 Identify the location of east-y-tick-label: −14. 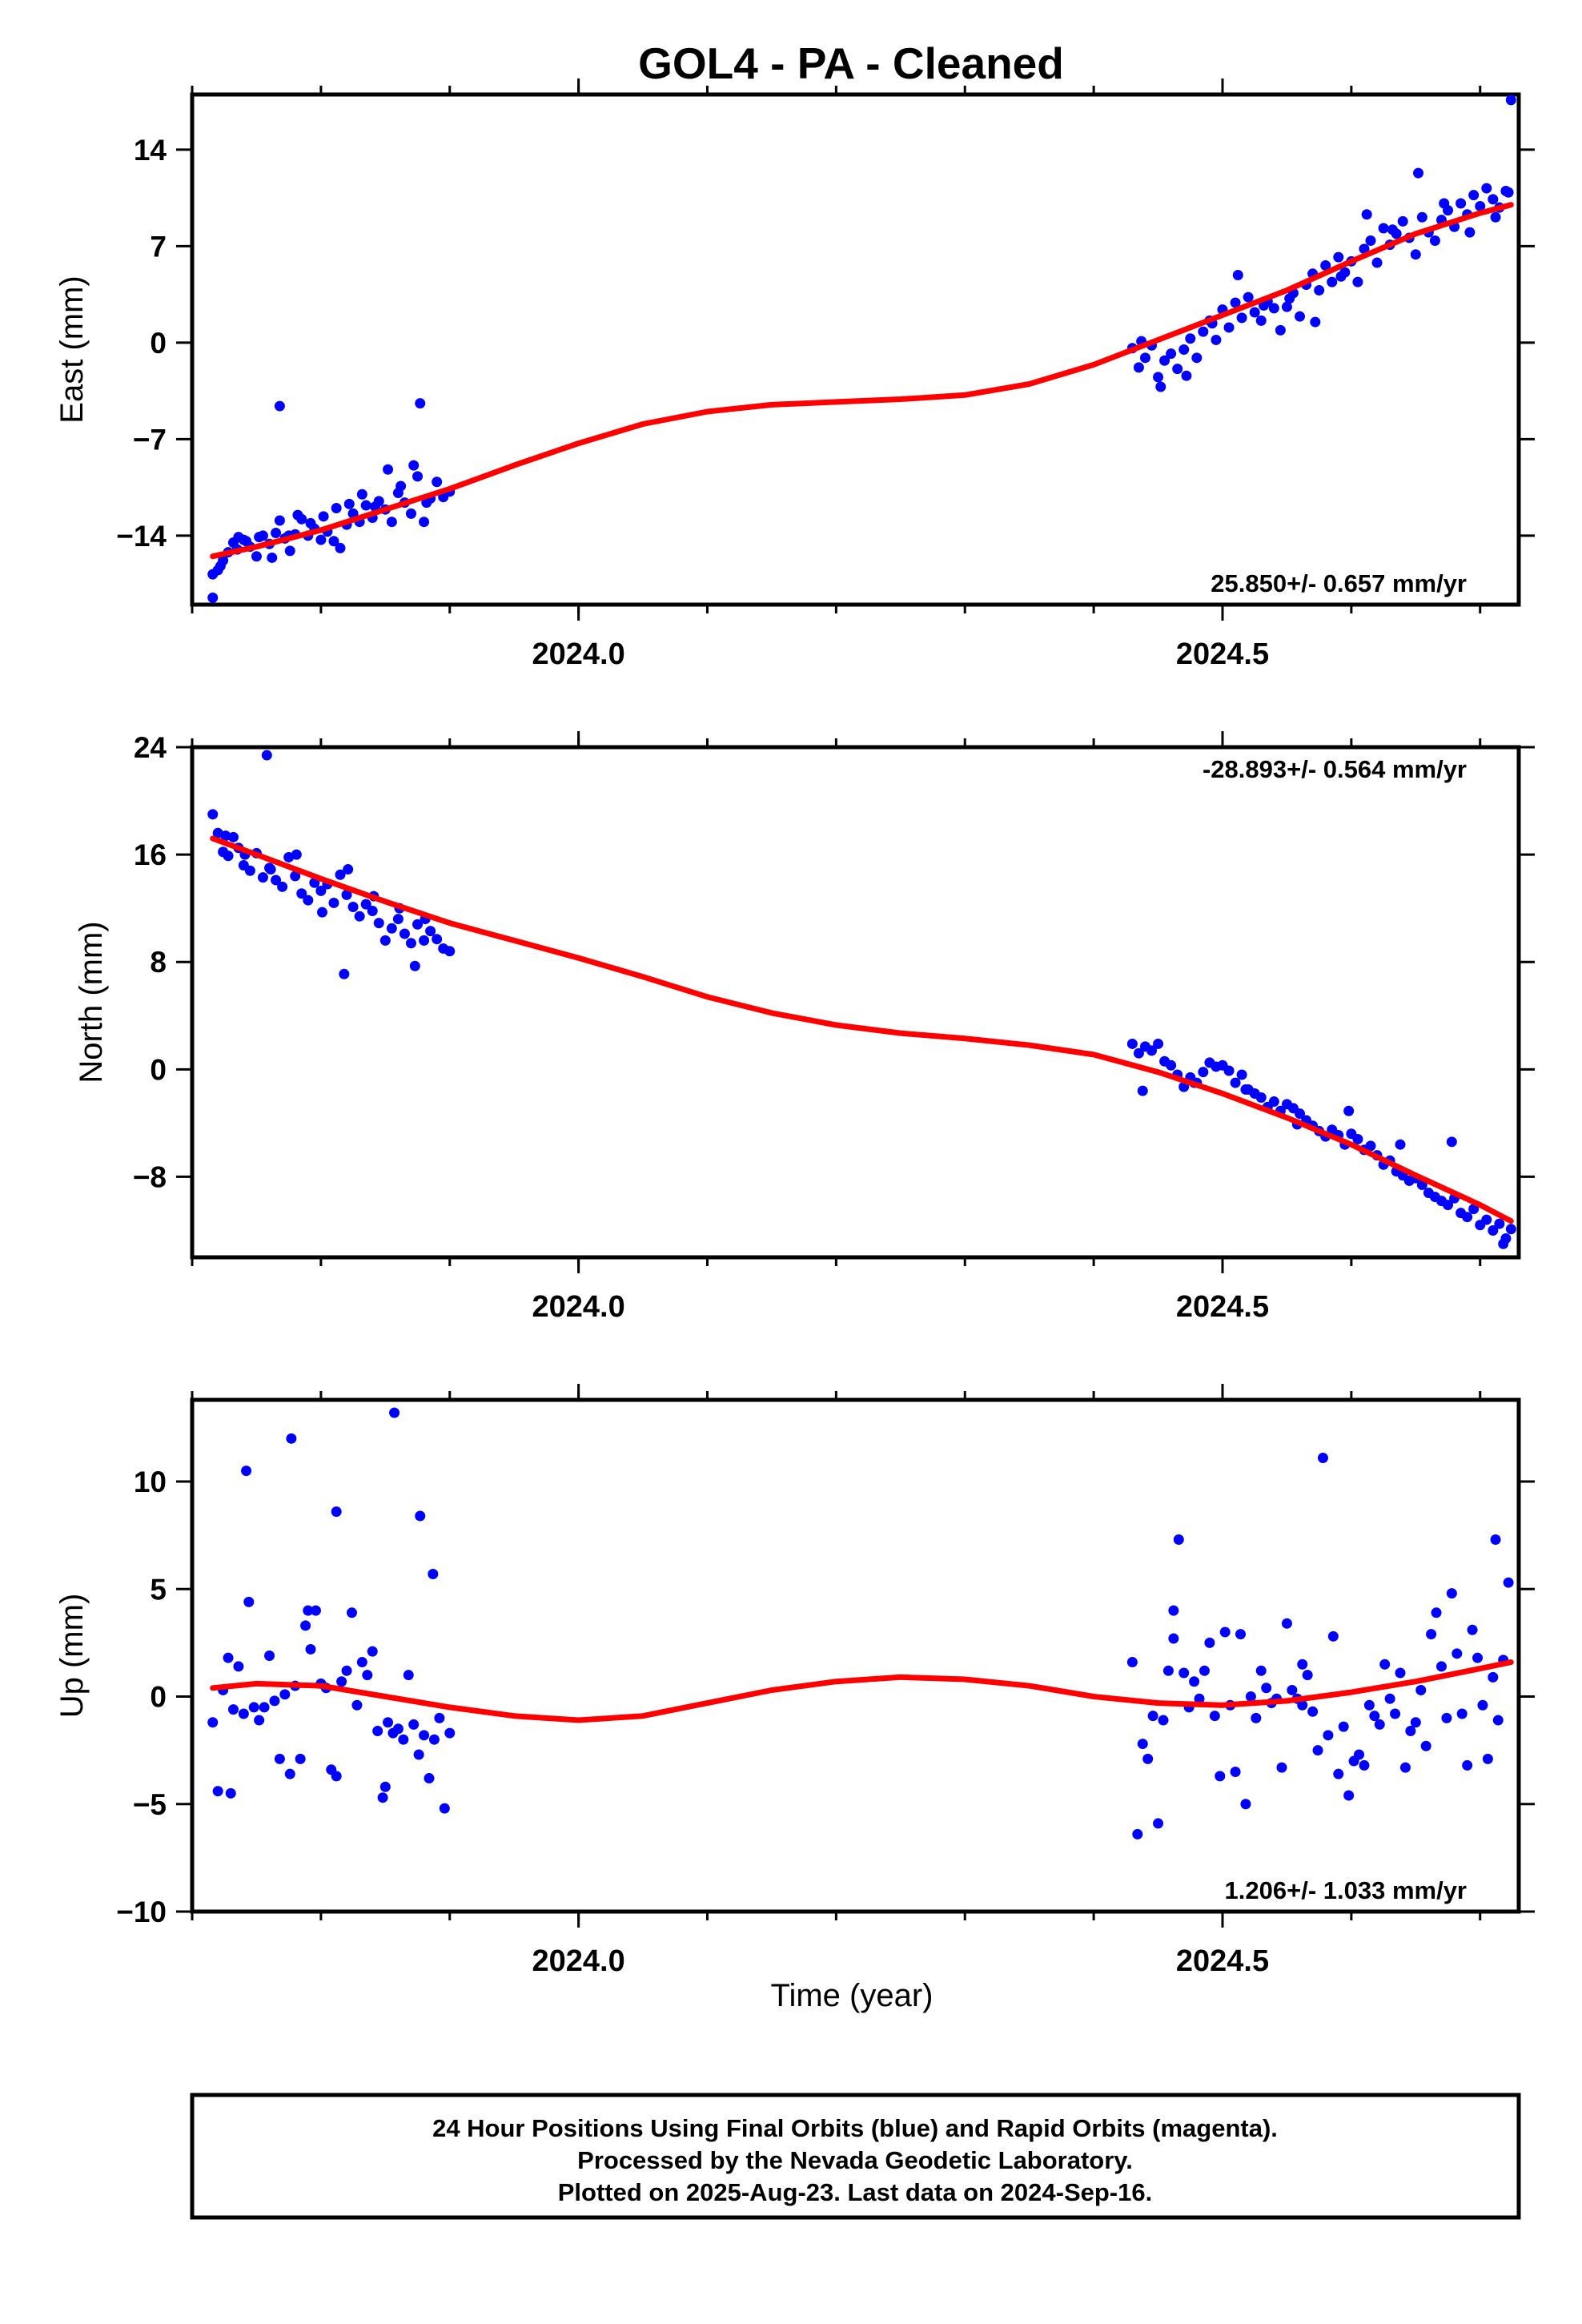
(141, 536).